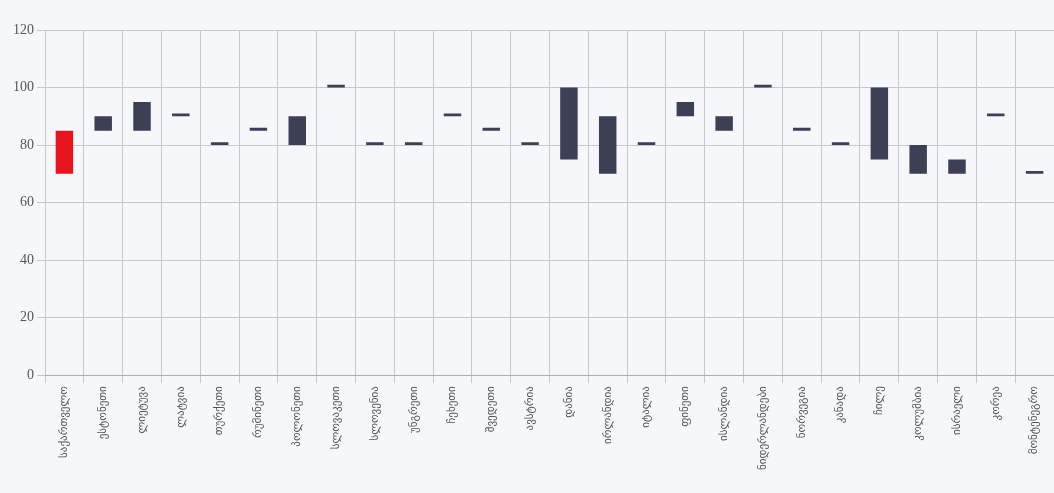 Image resolution: width=1054 pixels, height=493 pixels. Describe the element at coordinates (27, 144) in the screenshot. I see `y-tick-label: 80` at that location.